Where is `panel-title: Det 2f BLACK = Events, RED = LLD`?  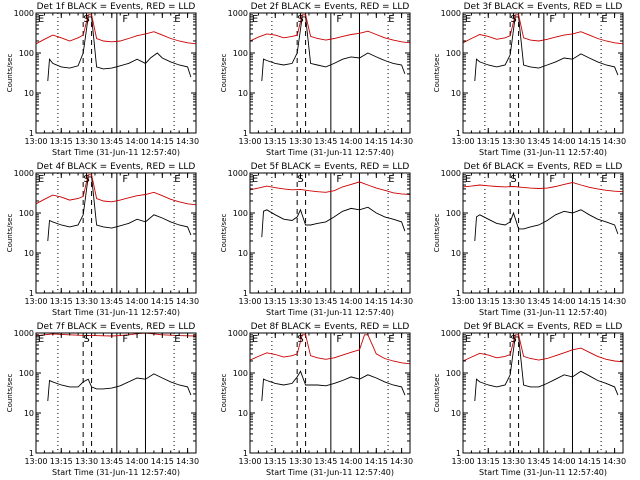 panel-title: Det 2f BLACK = Events, RED = LLD is located at coordinates (330, 7).